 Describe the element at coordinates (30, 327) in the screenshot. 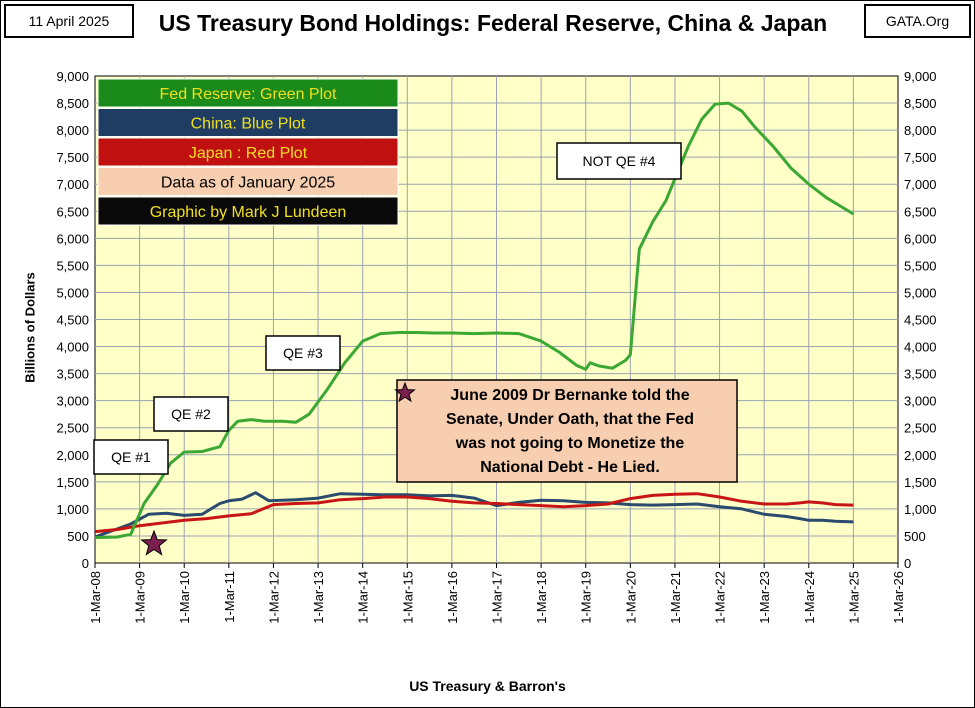

I see `y-axis-title: Billions of Dollars` at that location.